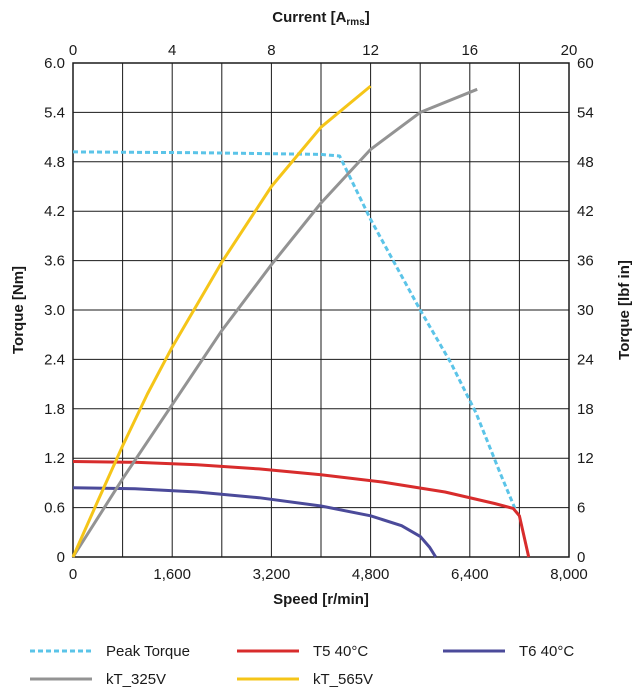 This screenshot has height=699, width=641. I want to click on legend-label-kt-325v: kT_325V, so click(136, 679).